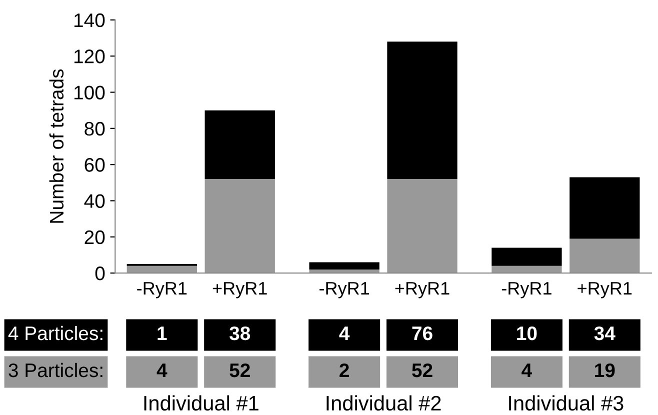 The height and width of the screenshot is (415, 658). What do you see at coordinates (201, 403) in the screenshot?
I see `text: Individual #1` at bounding box center [201, 403].